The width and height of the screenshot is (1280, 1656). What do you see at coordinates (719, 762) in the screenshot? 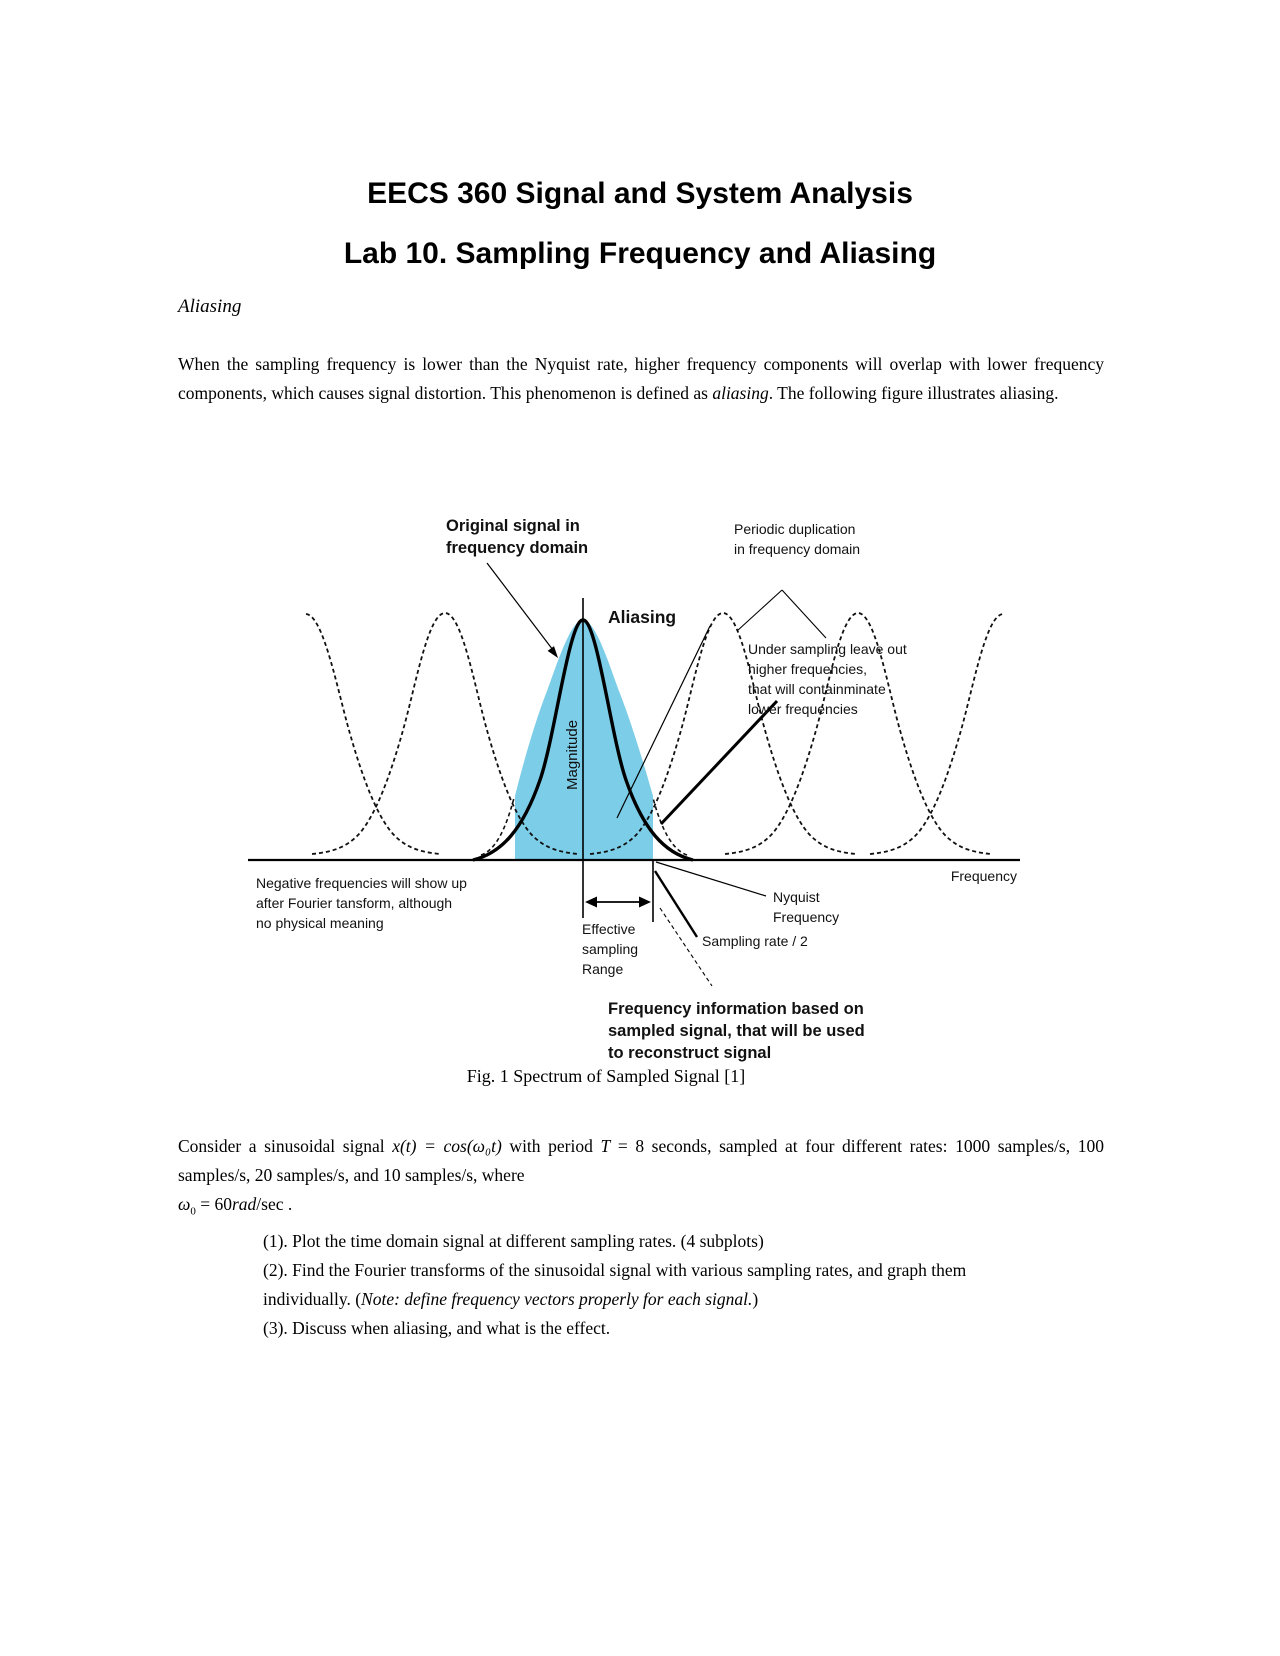
I see `undersampling-pointer-line` at bounding box center [719, 762].